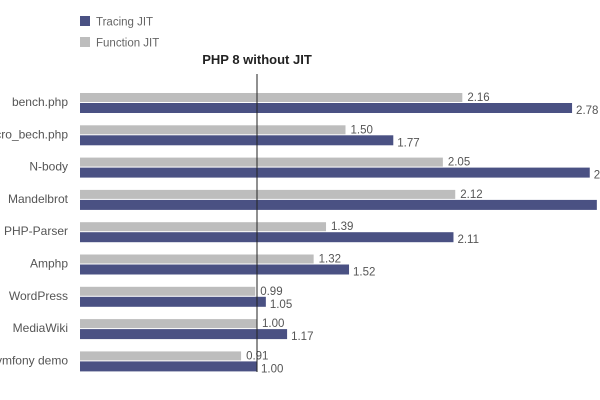  Describe the element at coordinates (34, 360) in the screenshot. I see `category-label: Symfony demo` at that location.